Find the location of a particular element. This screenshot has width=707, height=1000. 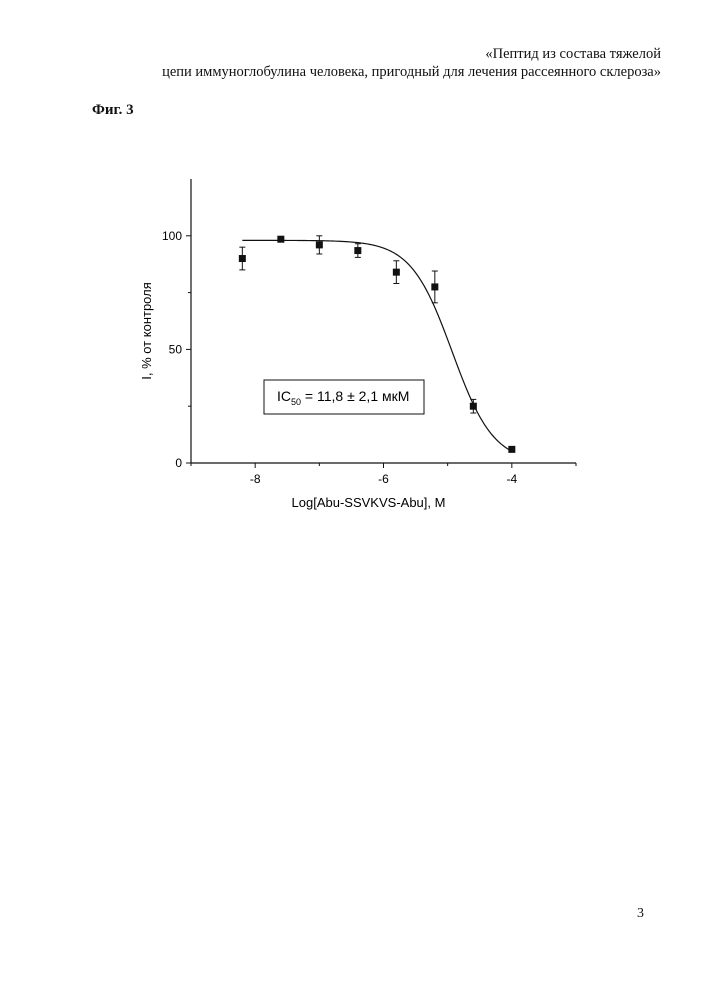

x-tick-label: -6 is located at coordinates (383, 479).